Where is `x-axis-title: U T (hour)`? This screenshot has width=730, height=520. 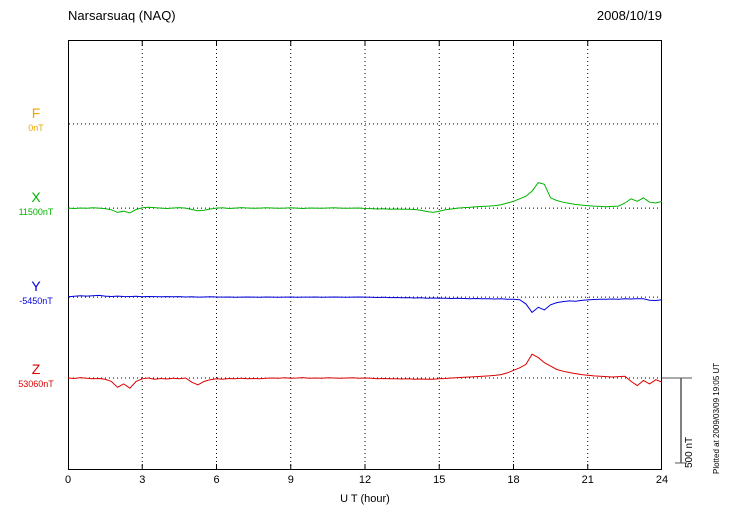
x-axis-title: U T (hour) is located at coordinates (365, 499).